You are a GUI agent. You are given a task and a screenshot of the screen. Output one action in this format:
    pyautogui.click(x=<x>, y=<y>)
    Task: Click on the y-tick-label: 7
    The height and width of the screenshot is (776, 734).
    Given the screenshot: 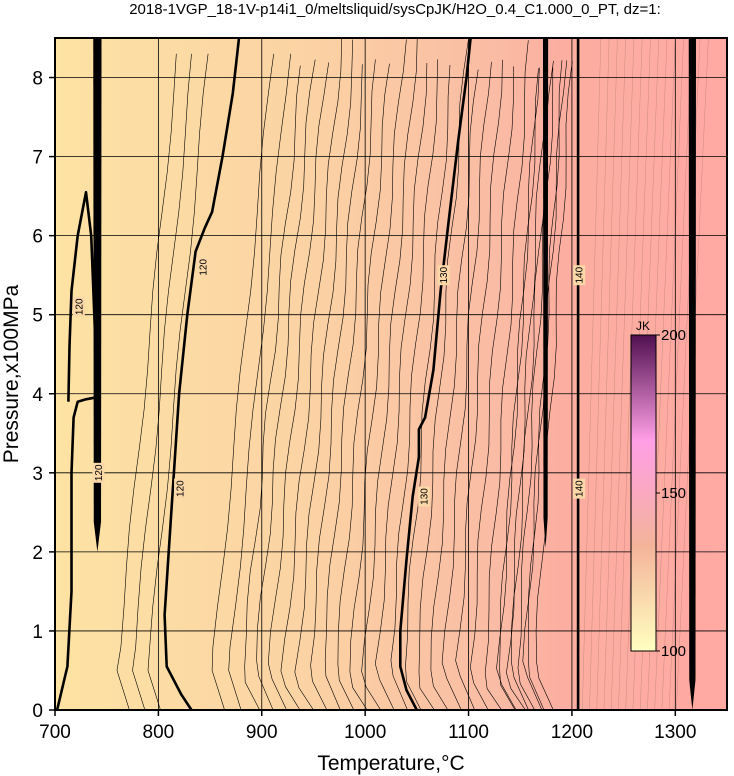 What is the action you would take?
    pyautogui.click(x=37, y=158)
    